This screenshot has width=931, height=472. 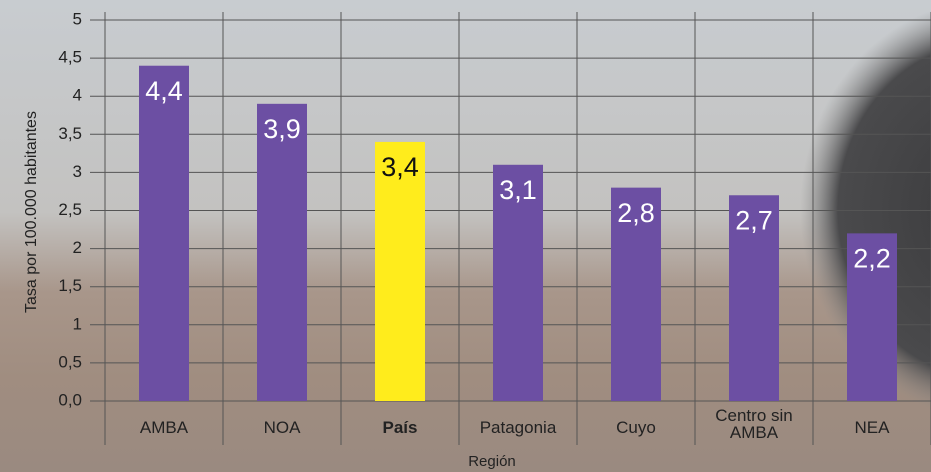 I want to click on x-tick-label: NOA, so click(x=282, y=427).